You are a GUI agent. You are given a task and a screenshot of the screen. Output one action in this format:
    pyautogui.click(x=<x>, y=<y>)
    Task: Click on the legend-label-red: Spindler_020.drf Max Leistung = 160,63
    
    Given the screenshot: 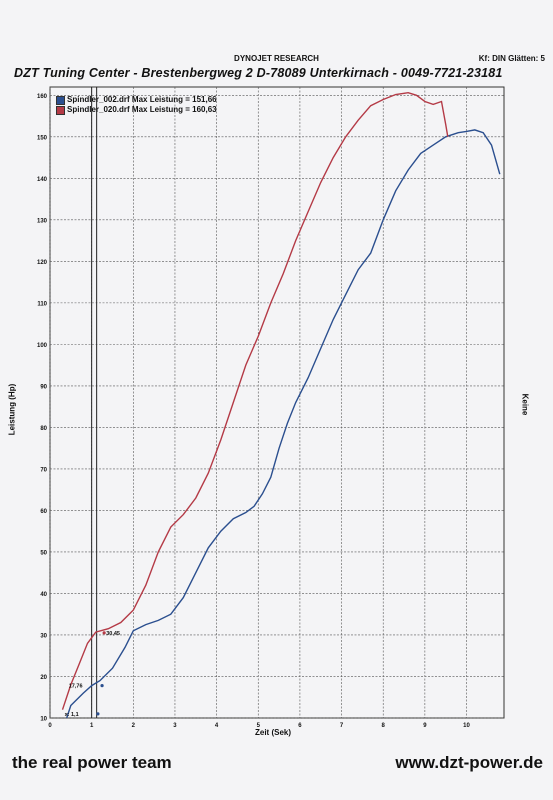 What is the action you would take?
    pyautogui.click(x=142, y=109)
    